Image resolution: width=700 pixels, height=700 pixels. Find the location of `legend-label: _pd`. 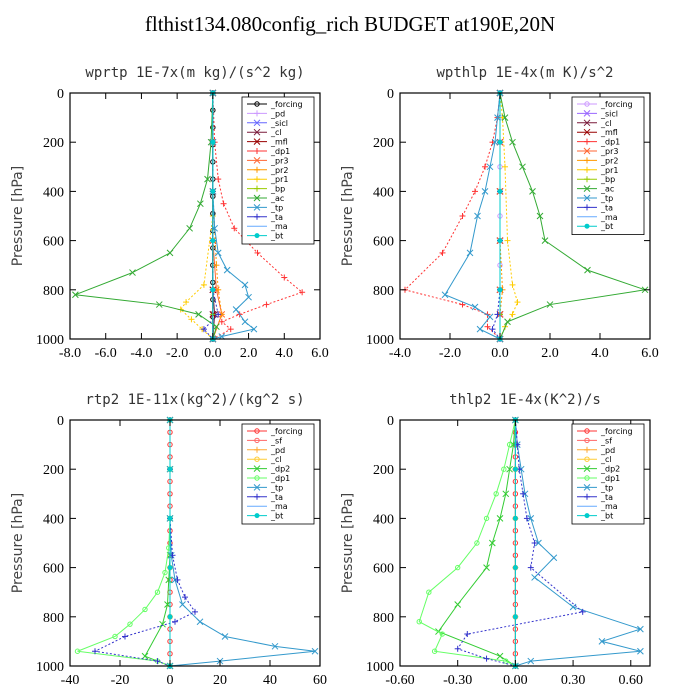

legend-label: _pd is located at coordinates (277, 450).